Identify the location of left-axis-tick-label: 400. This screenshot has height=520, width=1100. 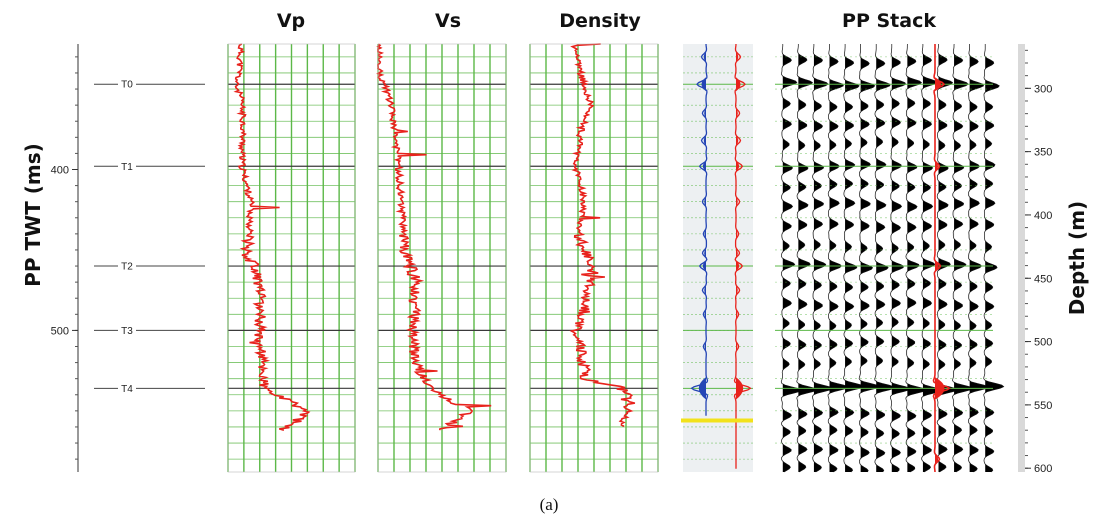
(60, 171).